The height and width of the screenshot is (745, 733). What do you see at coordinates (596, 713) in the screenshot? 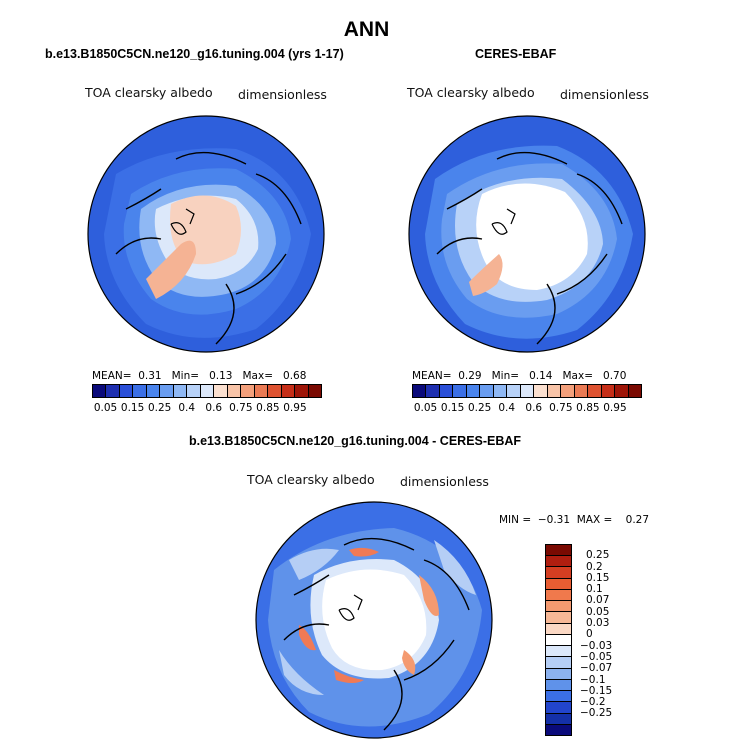
I see `diff-colorbar-tick-label: −0.25` at bounding box center [596, 713].